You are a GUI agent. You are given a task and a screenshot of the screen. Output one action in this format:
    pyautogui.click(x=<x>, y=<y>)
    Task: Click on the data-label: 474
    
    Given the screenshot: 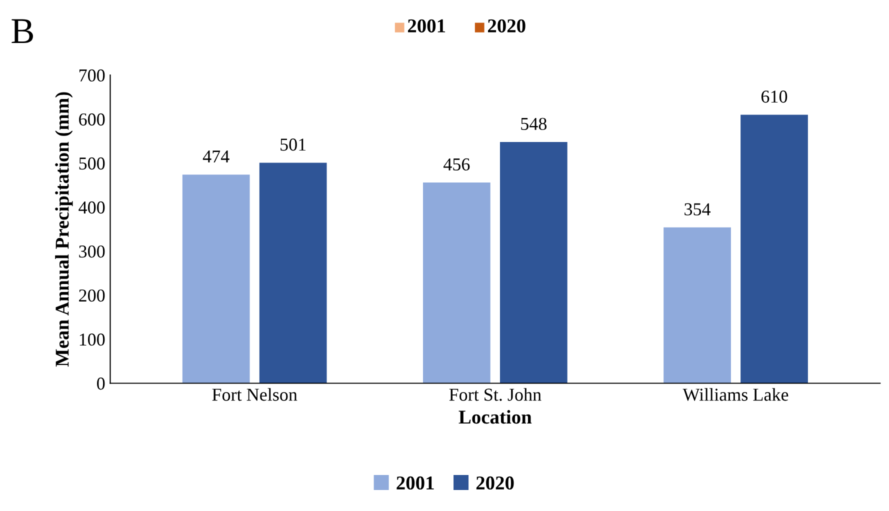 What is the action you would take?
    pyautogui.click(x=216, y=156)
    